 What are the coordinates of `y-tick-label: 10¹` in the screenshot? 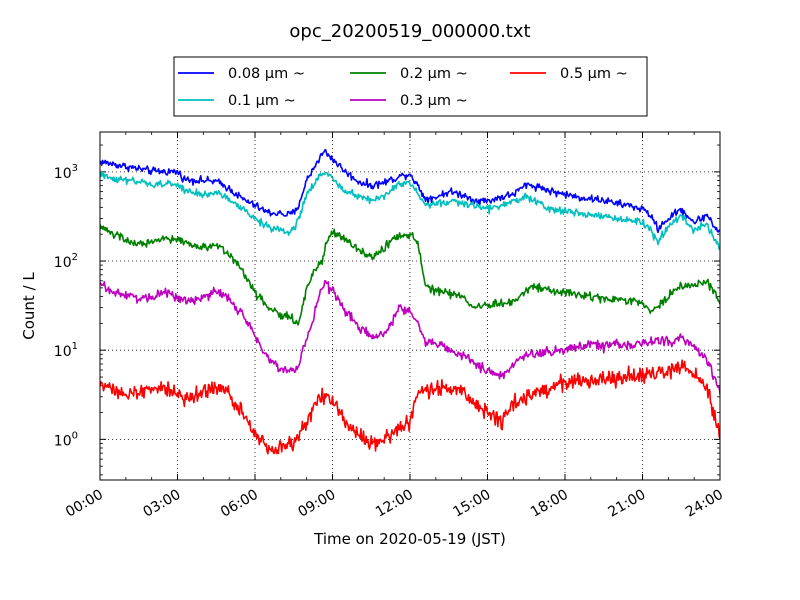 It's located at (66, 350).